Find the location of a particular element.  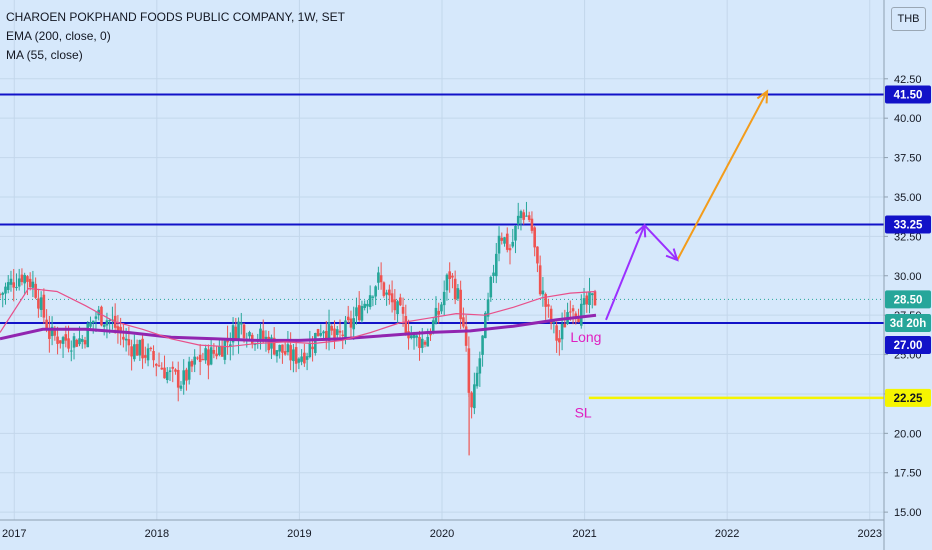

ma-55-line is located at coordinates (298, 317).